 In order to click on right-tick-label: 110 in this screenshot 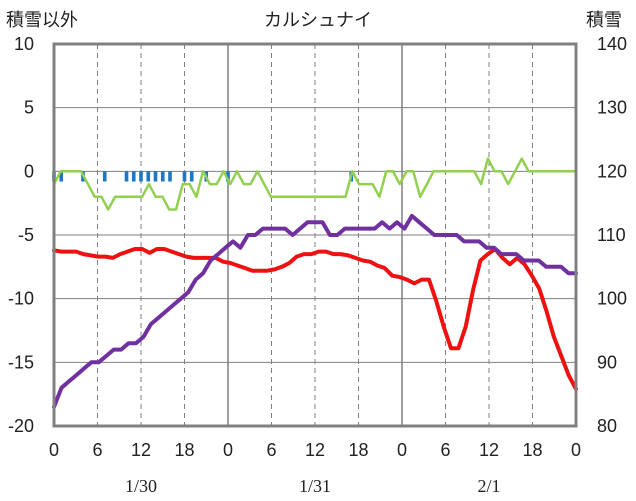, I will do `click(611, 235)`.